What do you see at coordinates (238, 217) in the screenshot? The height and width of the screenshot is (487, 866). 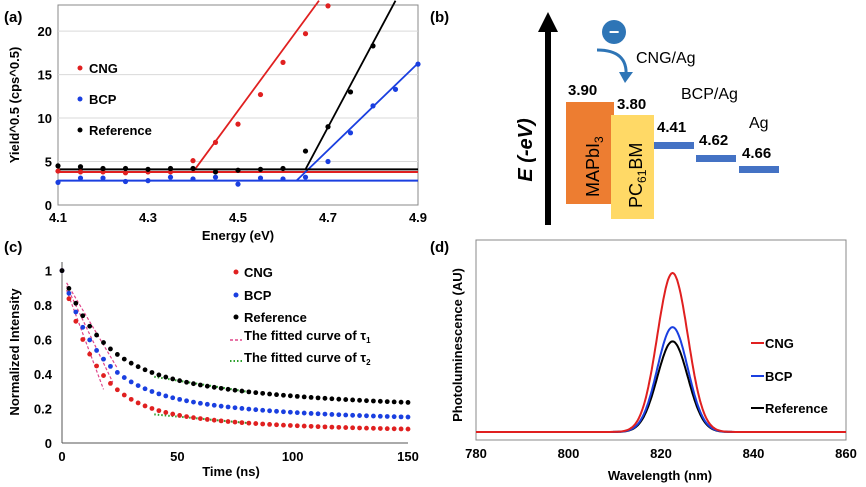 I see `x-tick-label: 4.5` at bounding box center [238, 217].